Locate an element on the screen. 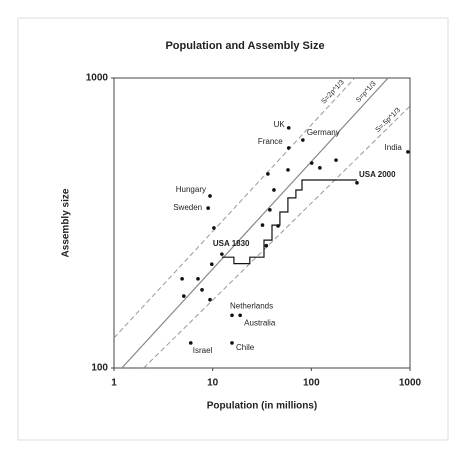 This screenshot has width=468, height=462. point-label: Sweden is located at coordinates (187, 207).